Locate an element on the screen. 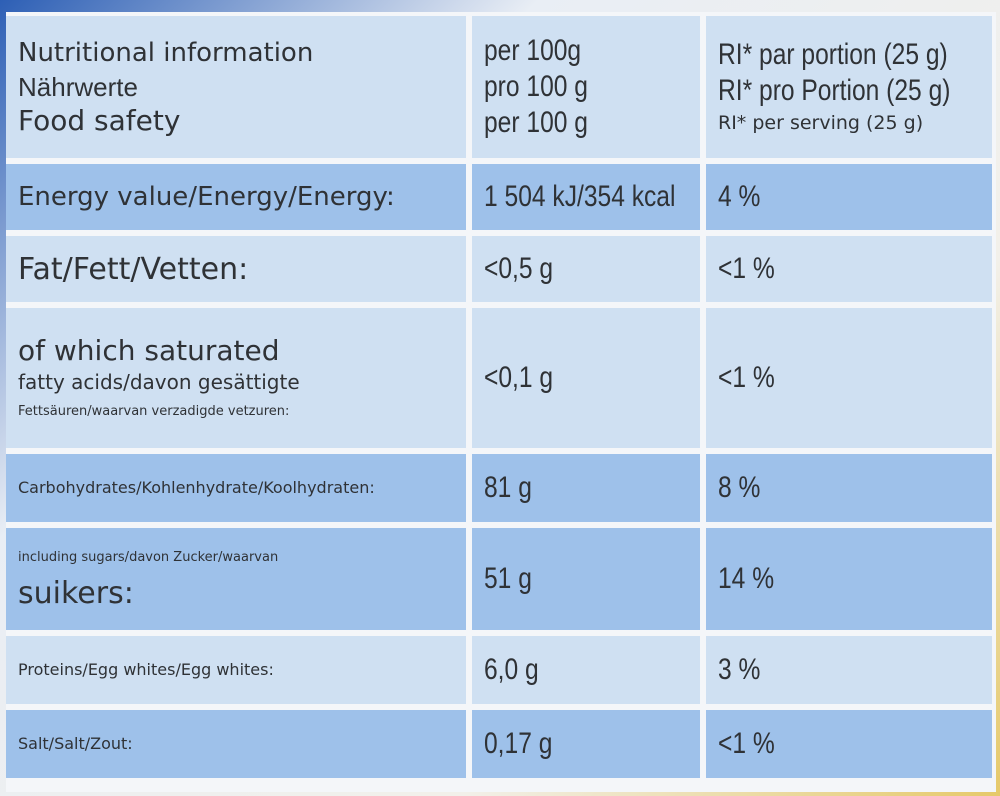 This screenshot has width=1000, height=796. saturated-ri: <1 % is located at coordinates (746, 377).